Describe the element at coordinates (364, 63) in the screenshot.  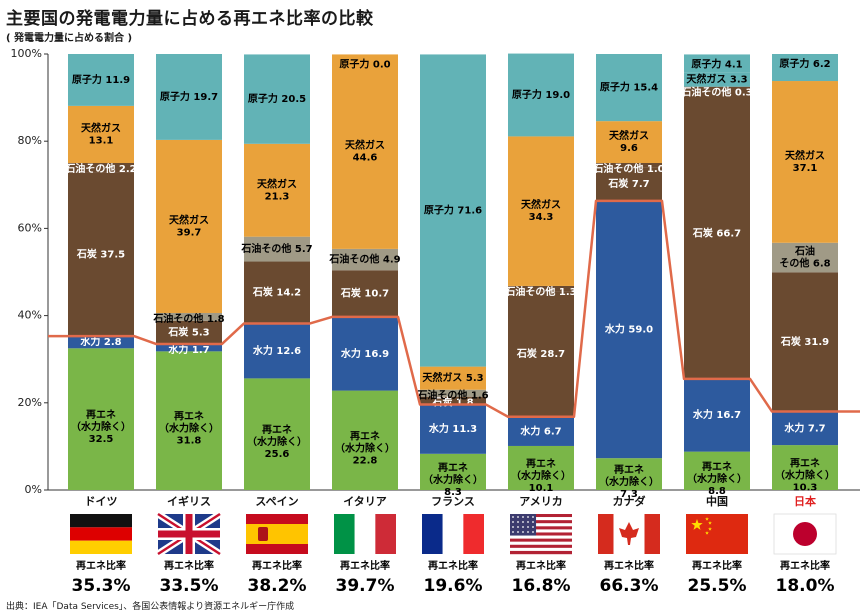
I see `segment-label-nuclear: 原子力 0.0` at that location.